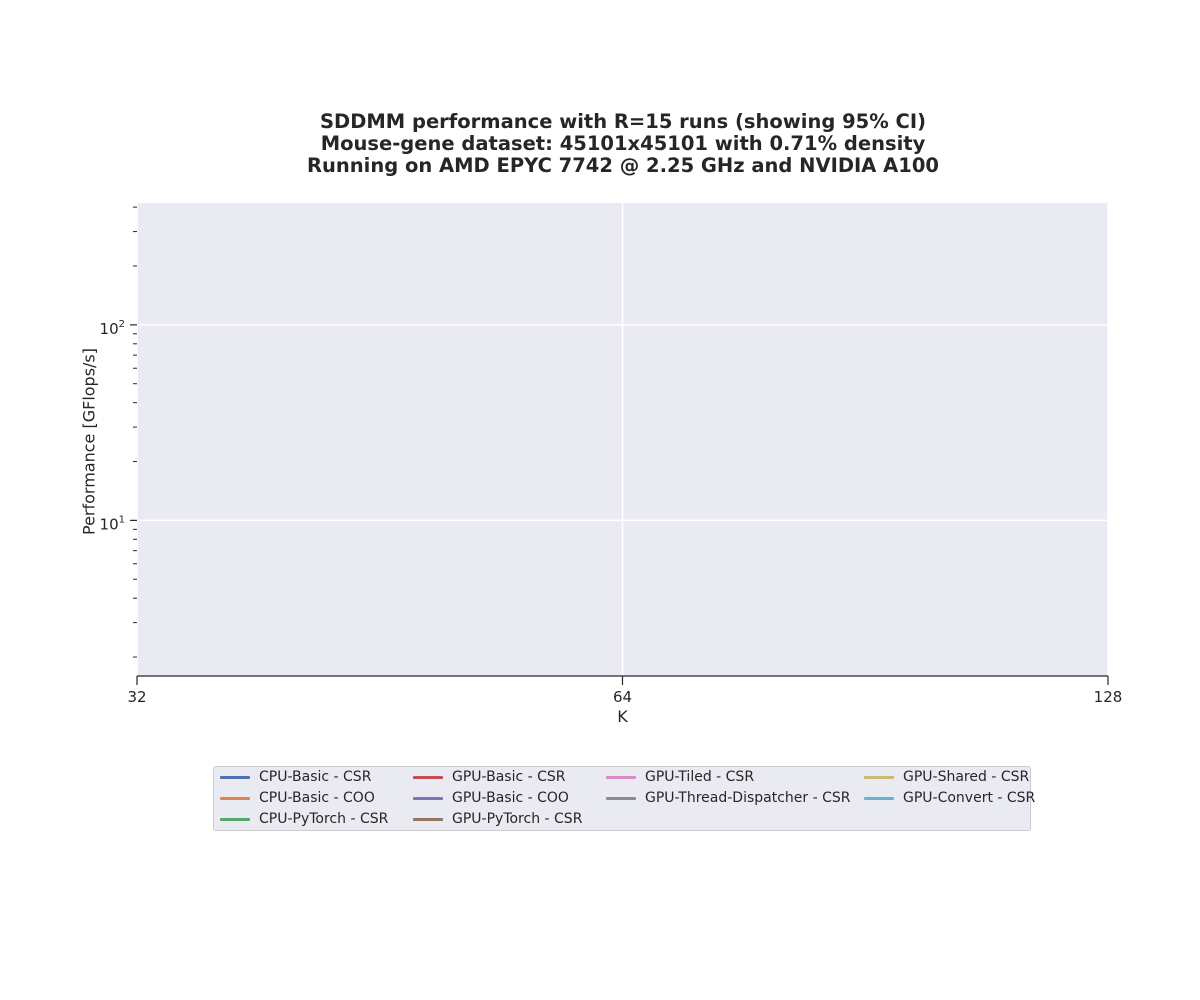 Image resolution: width=1200 pixels, height=1000 pixels. What do you see at coordinates (317, 798) in the screenshot?
I see `legend-label: CPU-Basic - COO` at bounding box center [317, 798].